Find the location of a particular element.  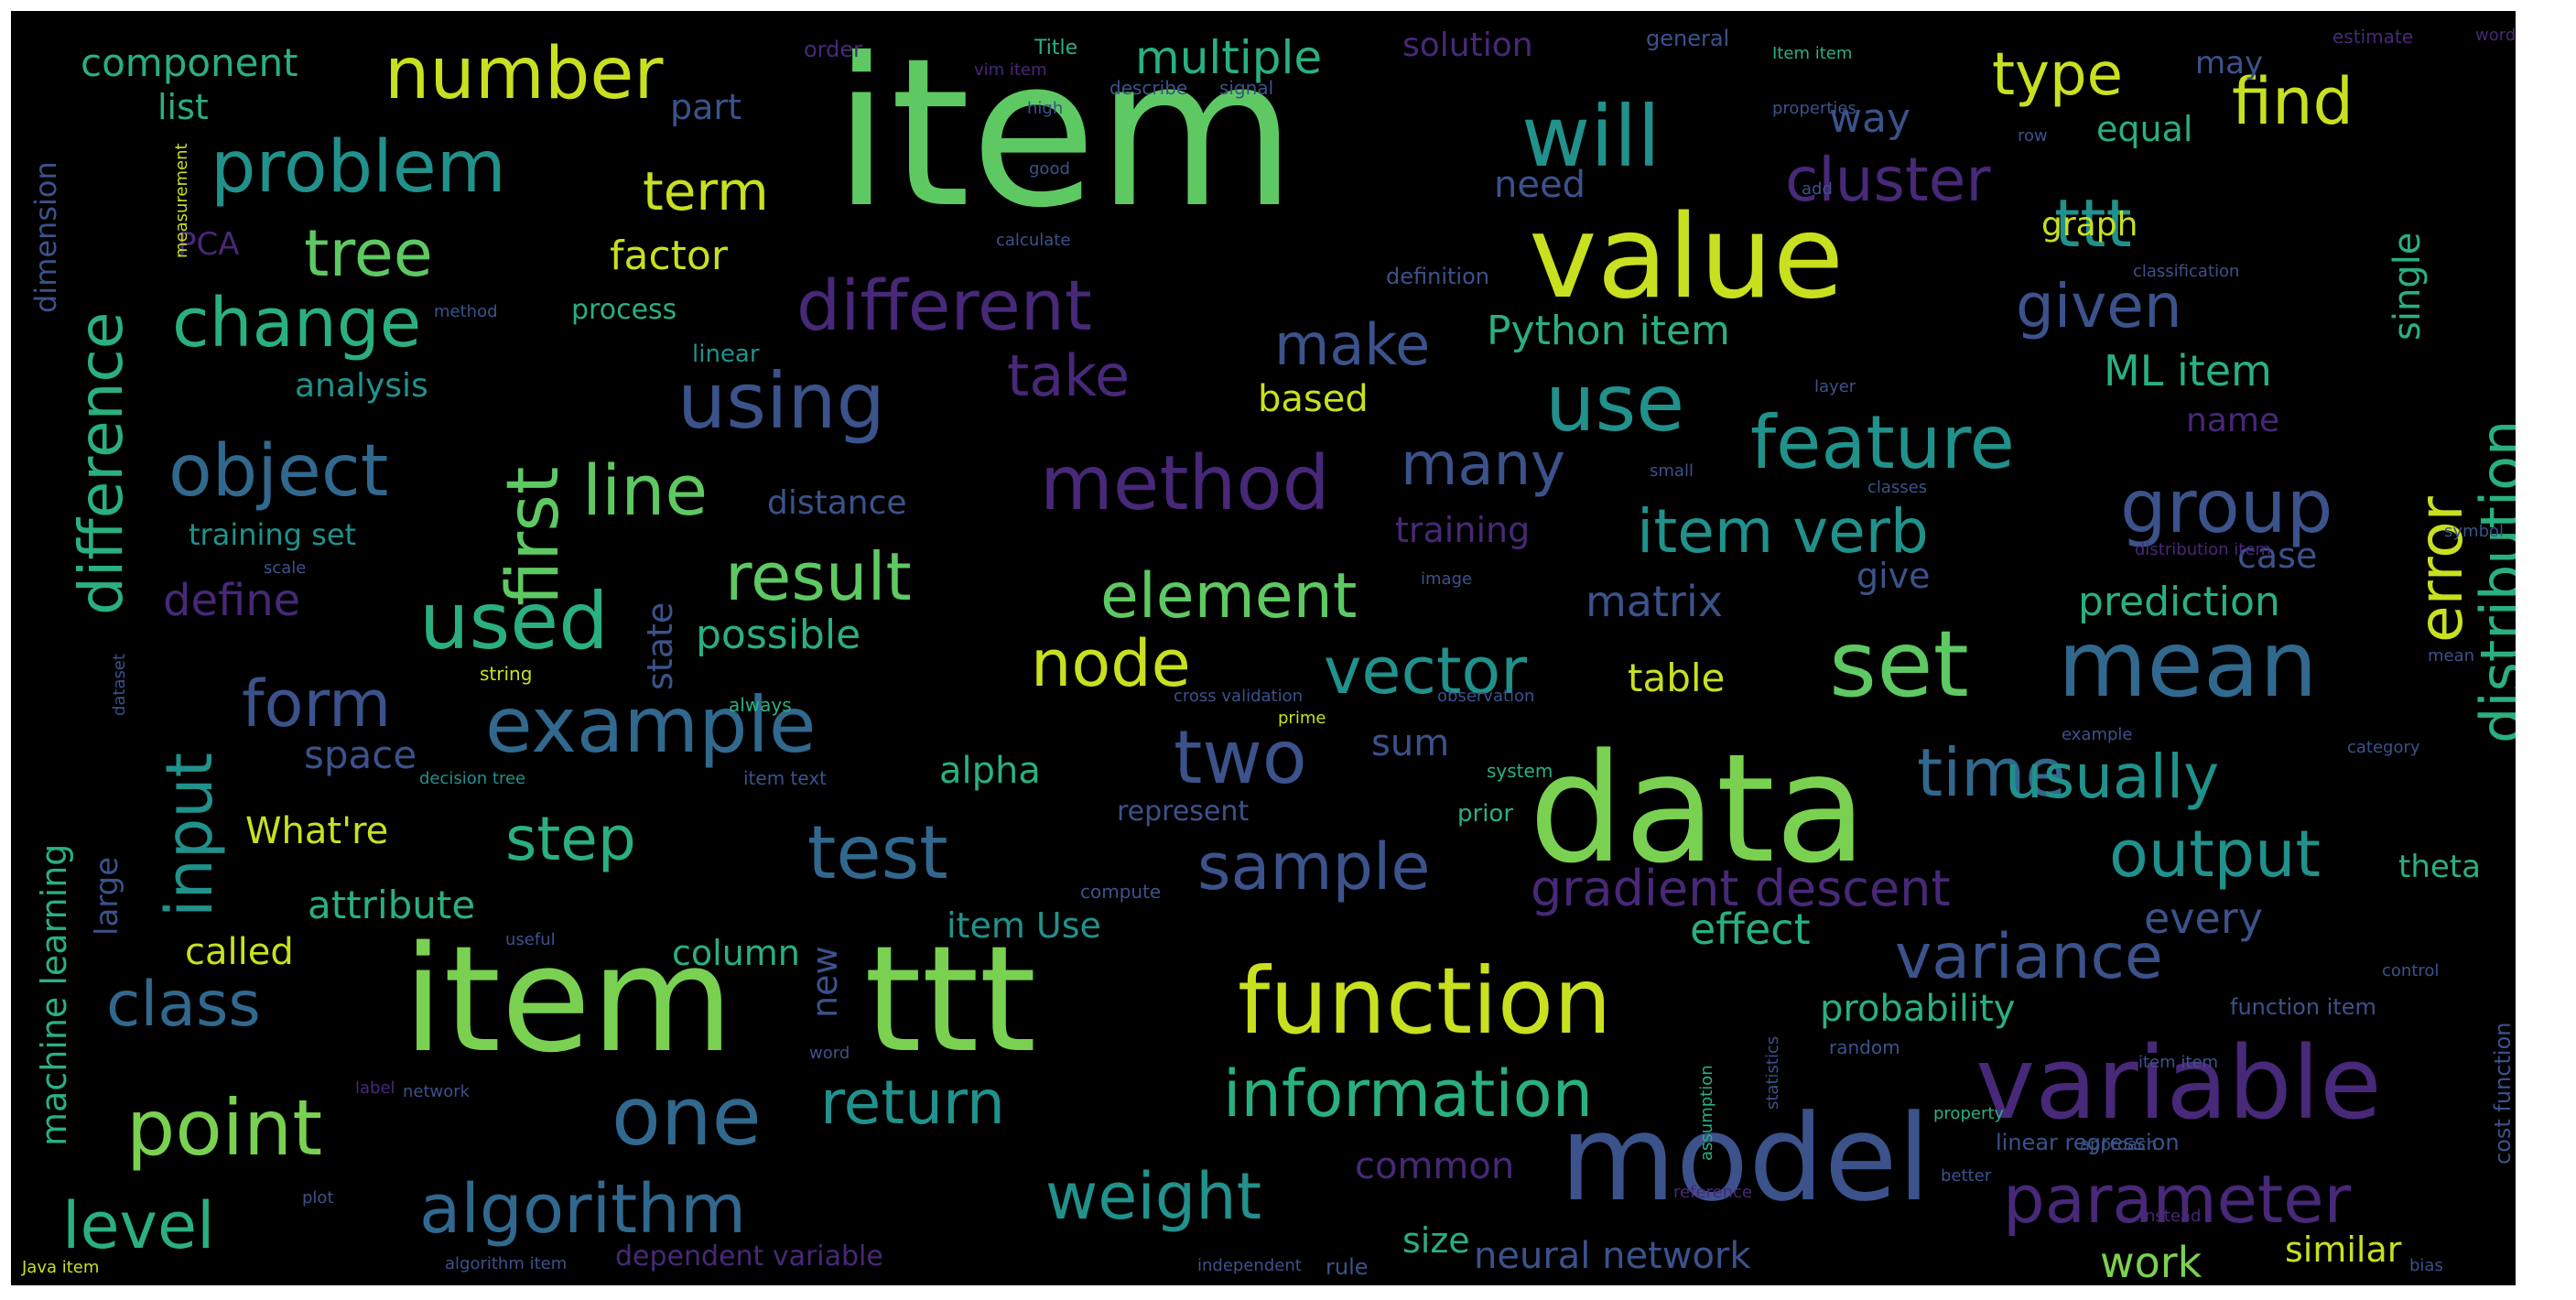

word: Item item is located at coordinates (1813, 53).